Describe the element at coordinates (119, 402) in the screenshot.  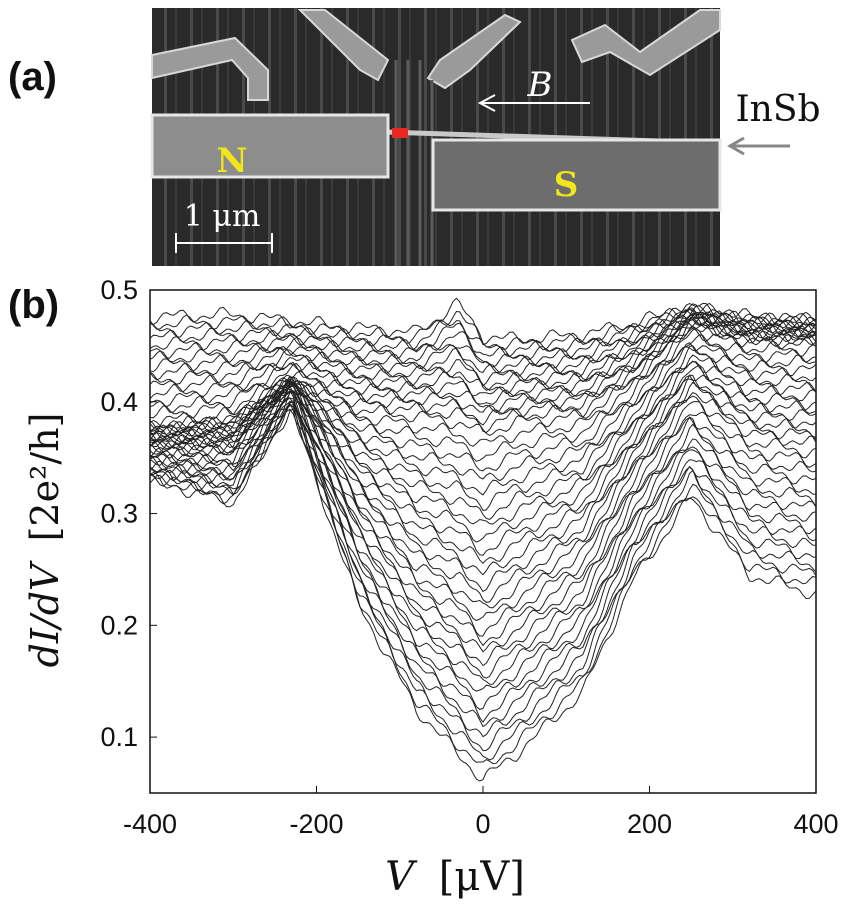
I see `y-tick-label: 0.4` at that location.